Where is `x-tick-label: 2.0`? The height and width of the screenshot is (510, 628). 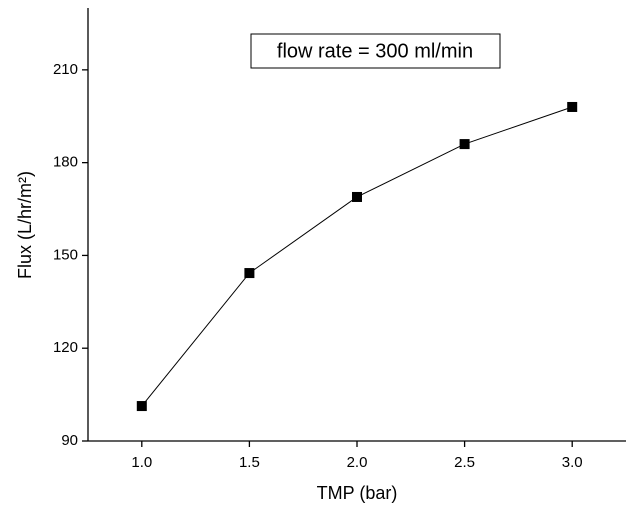 x-tick-label: 2.0 is located at coordinates (357, 462).